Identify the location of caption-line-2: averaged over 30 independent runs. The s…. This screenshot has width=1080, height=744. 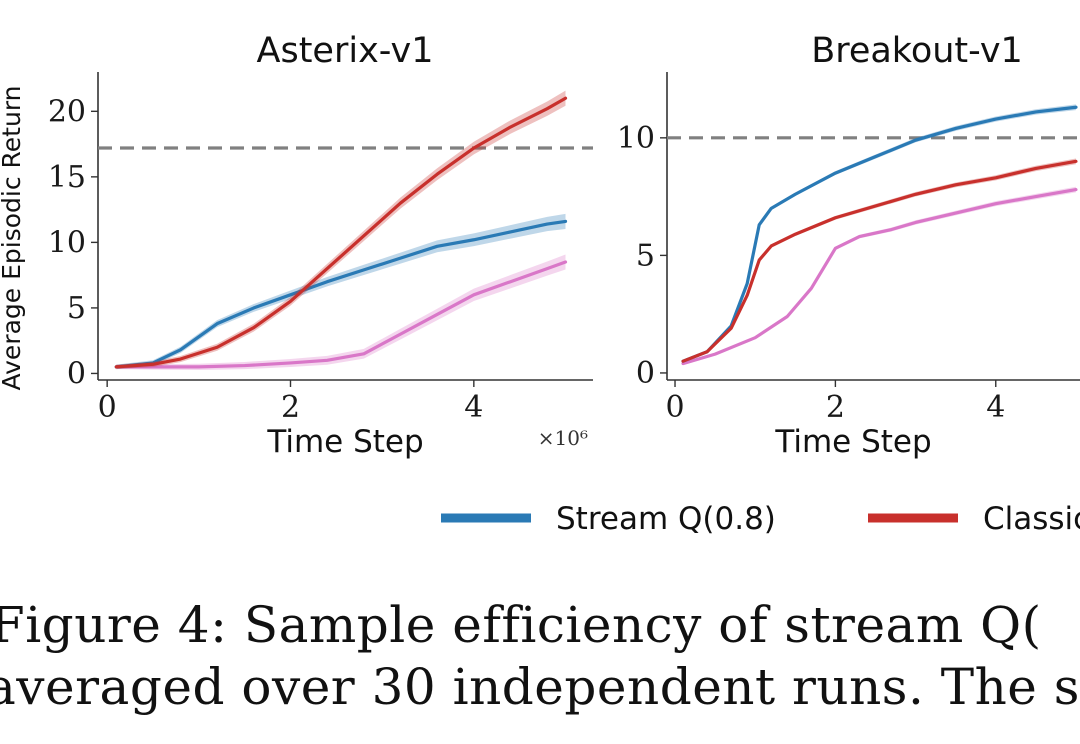
(540, 687).